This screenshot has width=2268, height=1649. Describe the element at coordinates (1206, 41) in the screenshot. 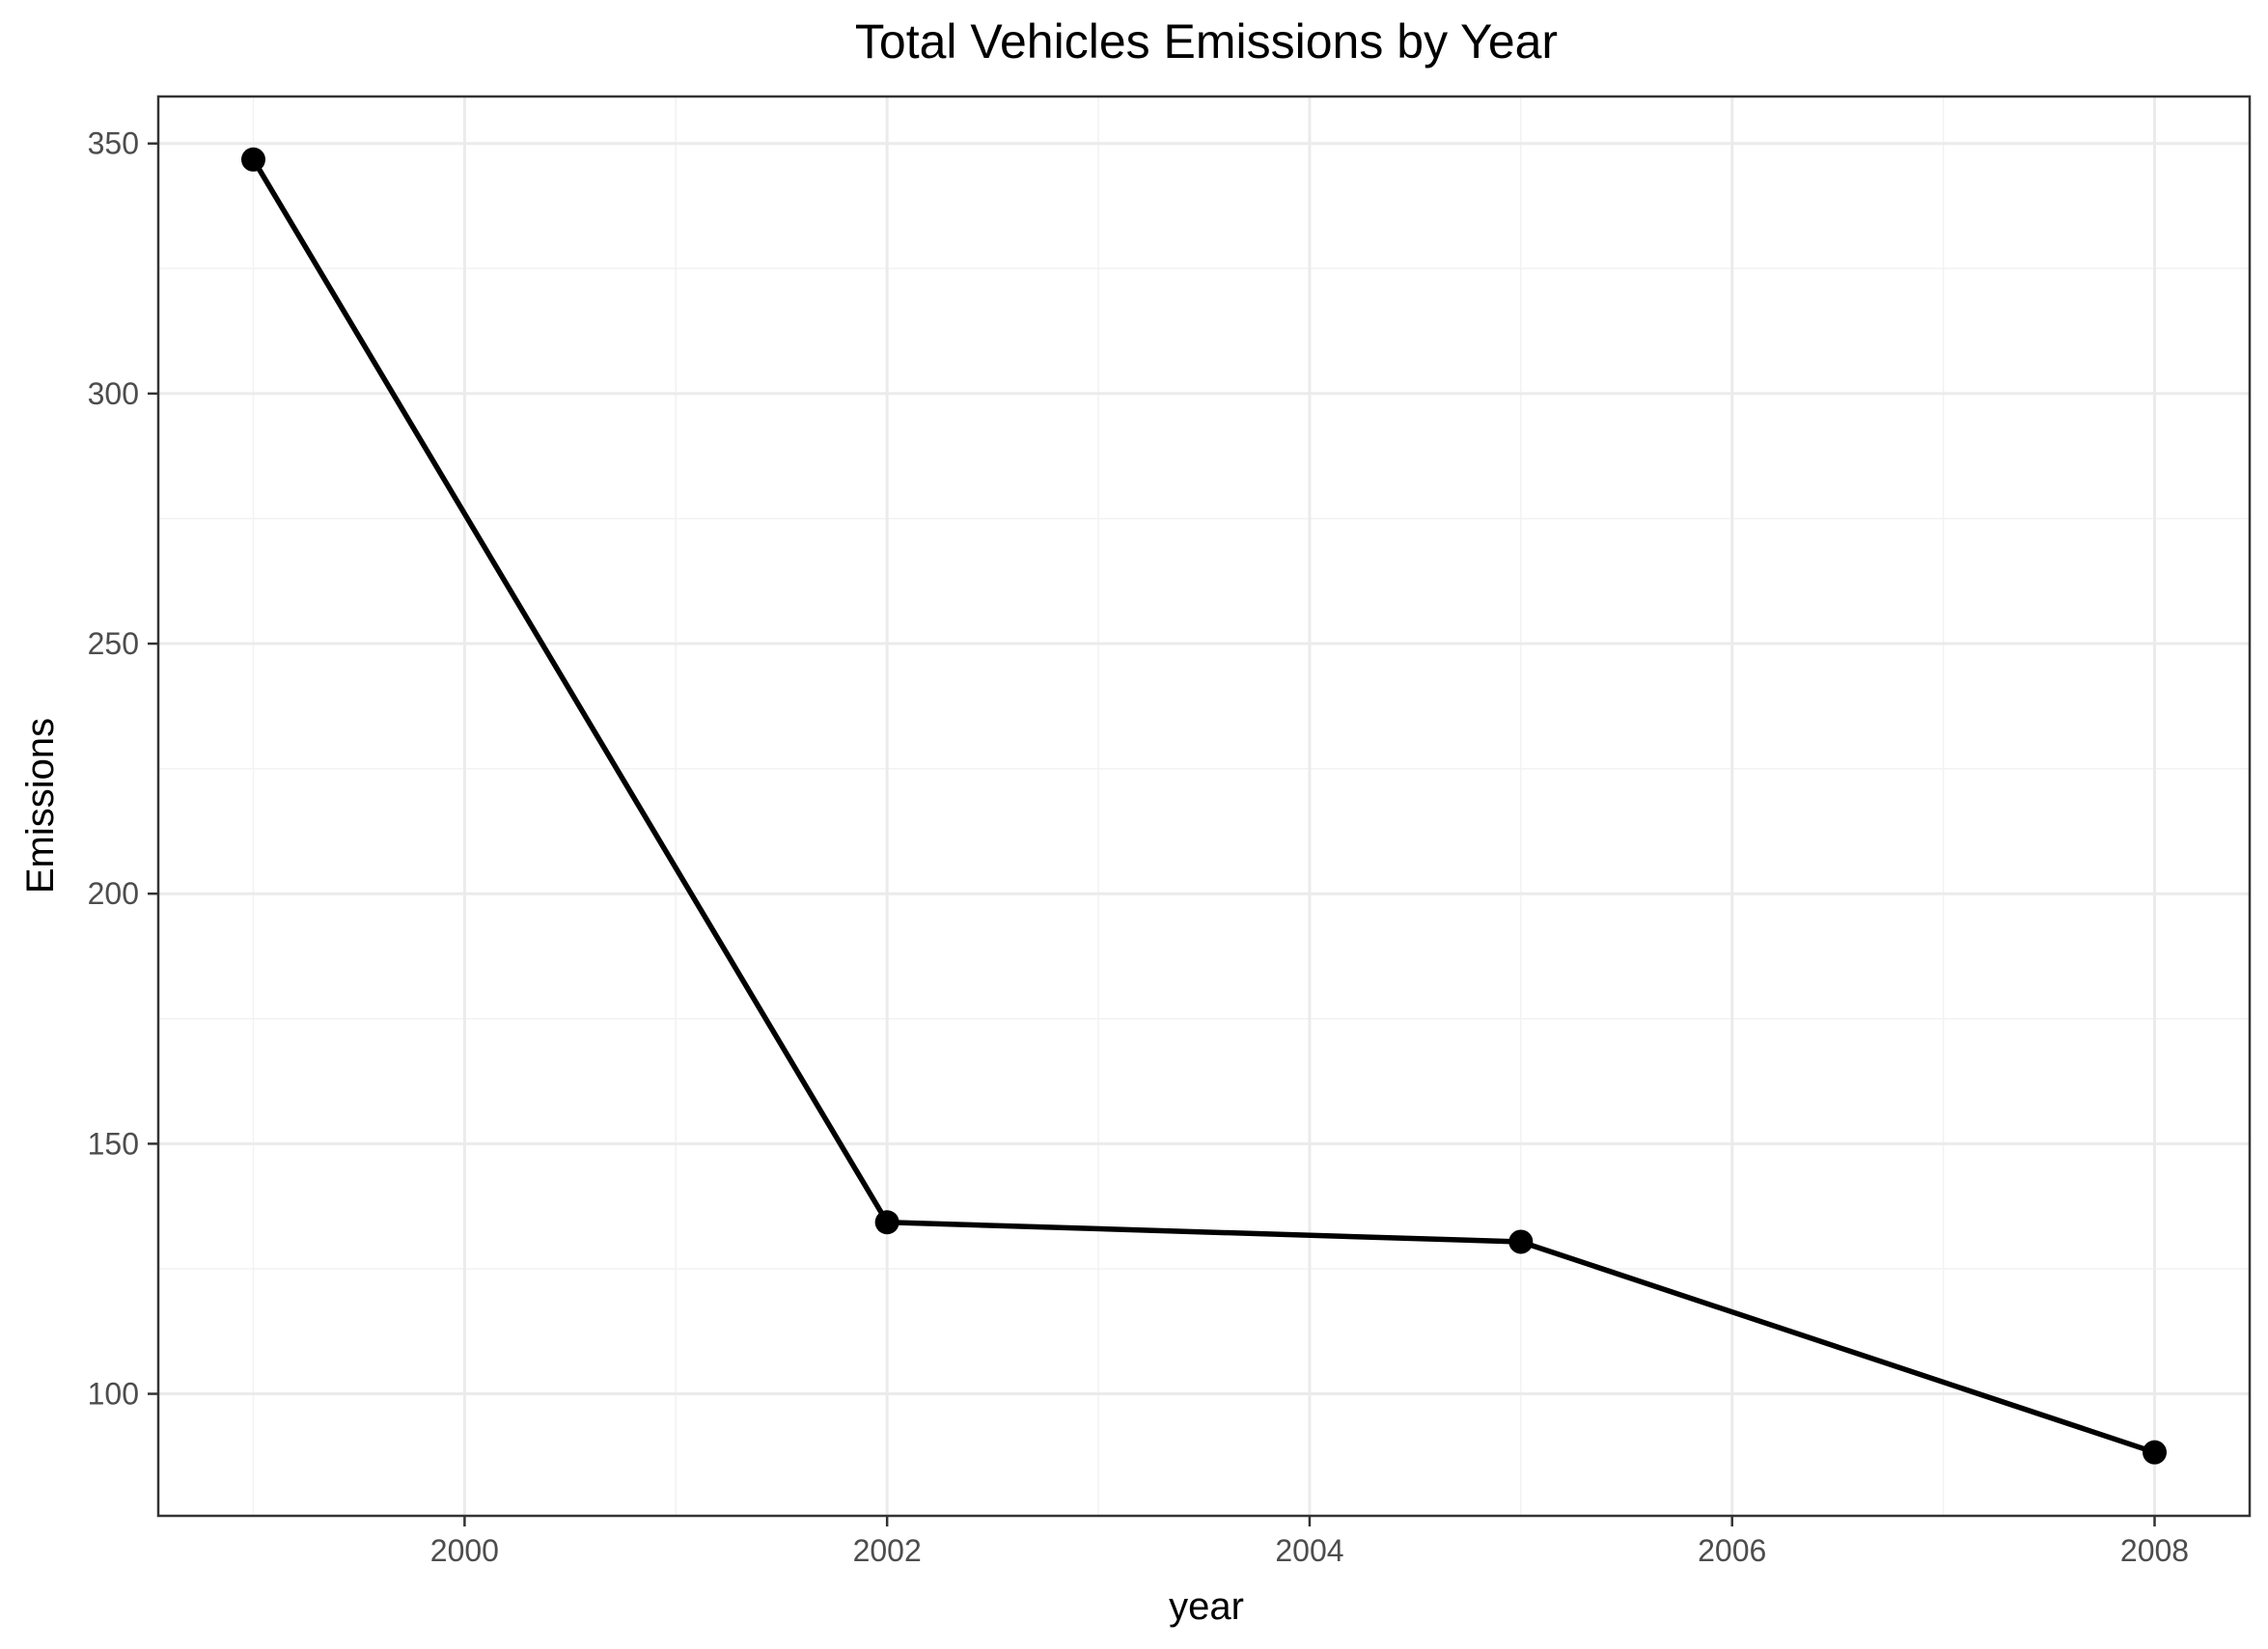

I see `chart-title: Total Vehicles Emissions by Year` at that location.